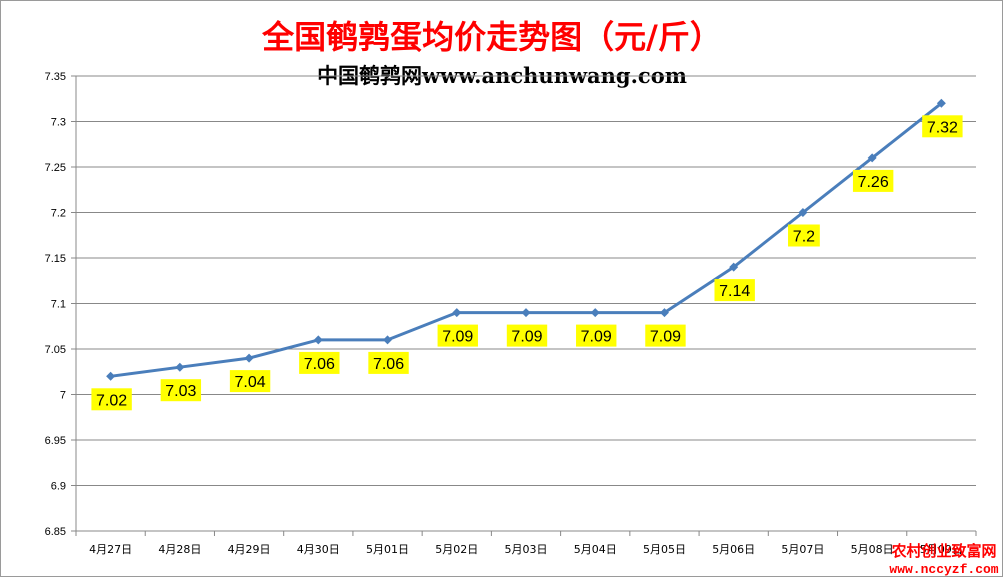  What do you see at coordinates (55, 441) in the screenshot?
I see `y-tick-label: 6.95` at bounding box center [55, 441].